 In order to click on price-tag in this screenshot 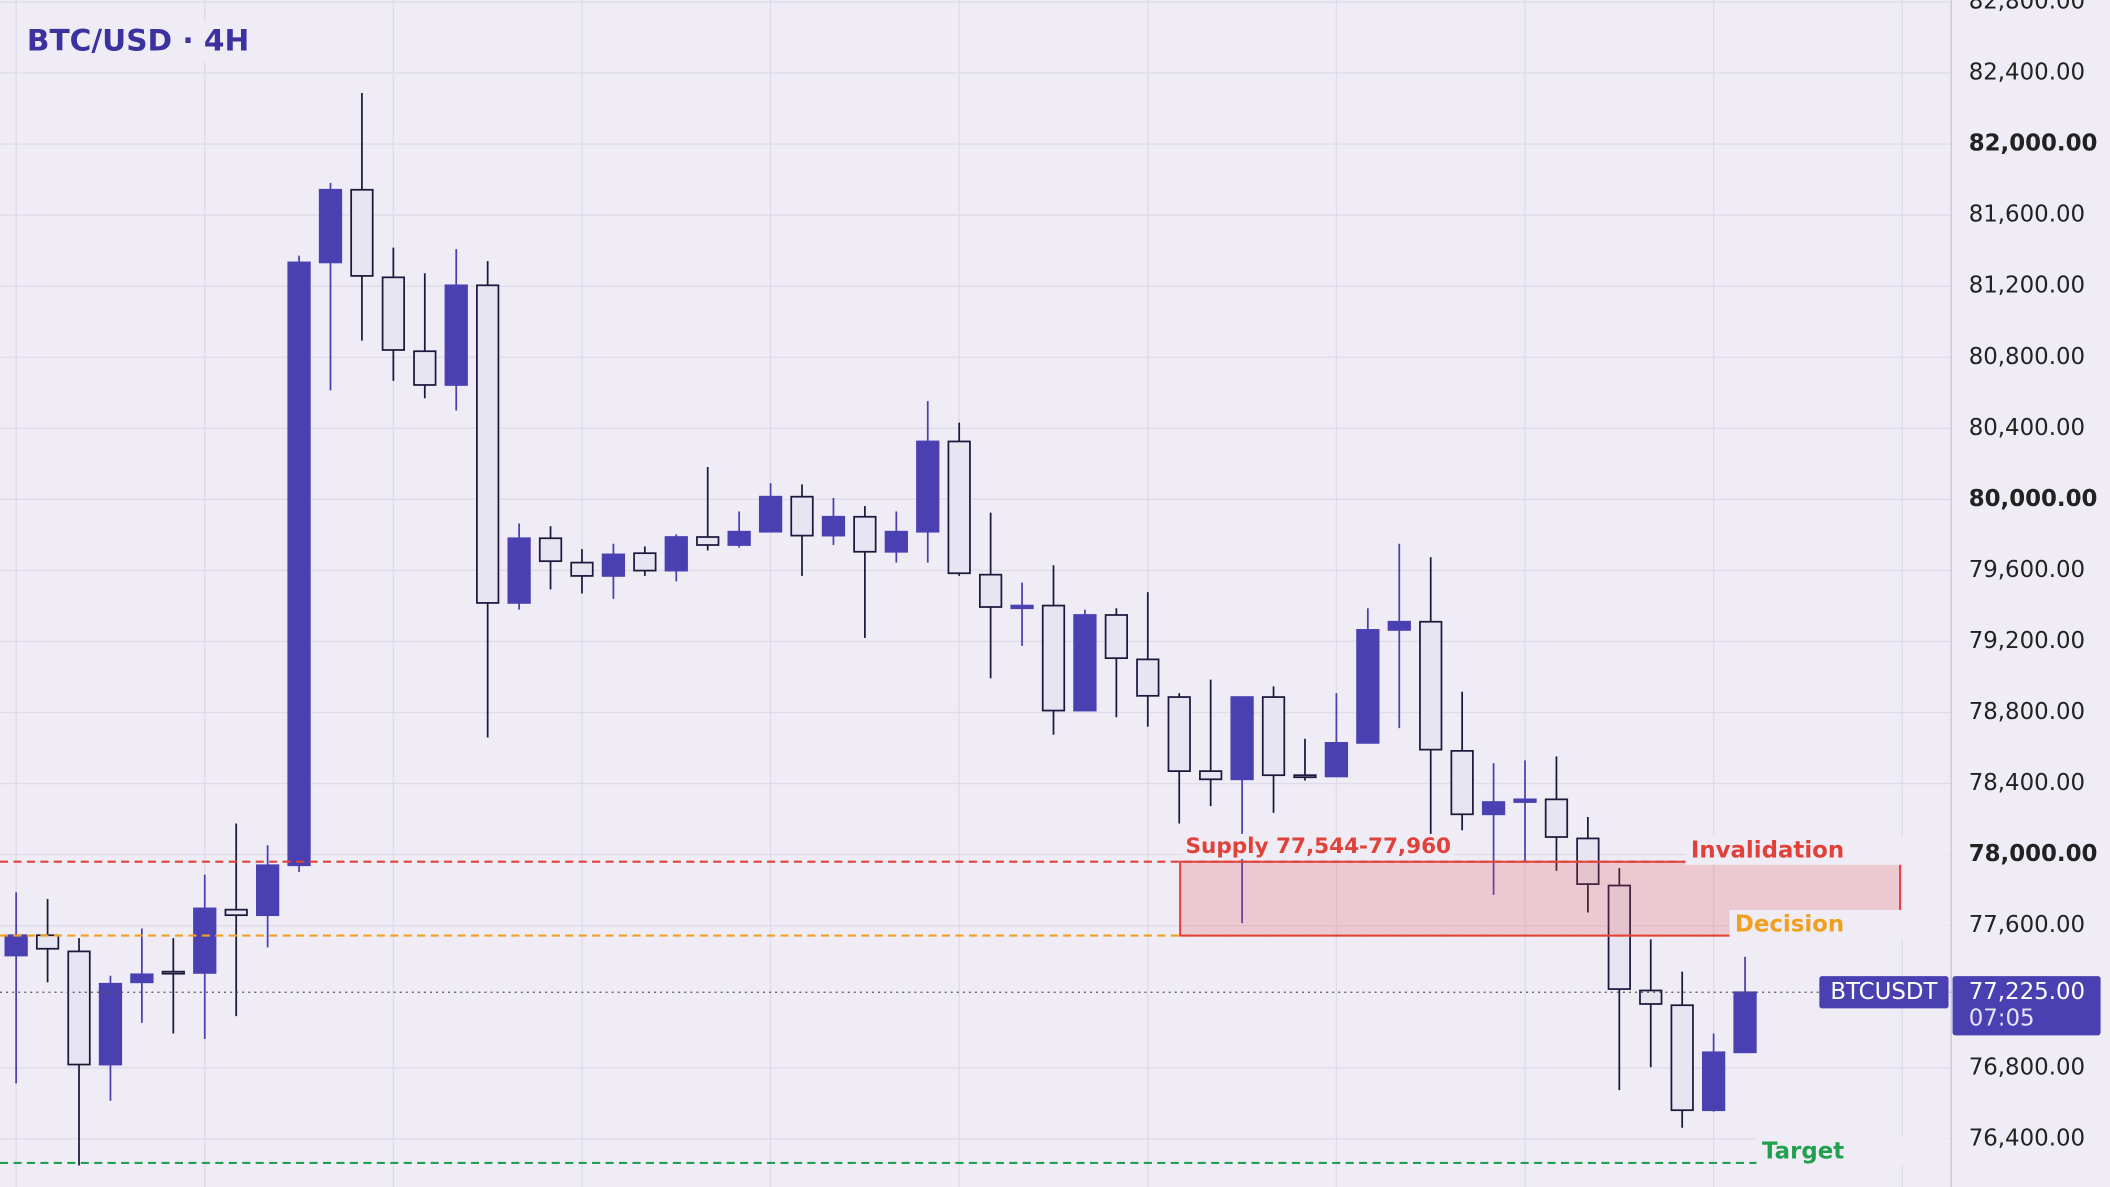, I will do `click(2026, 1006)`.